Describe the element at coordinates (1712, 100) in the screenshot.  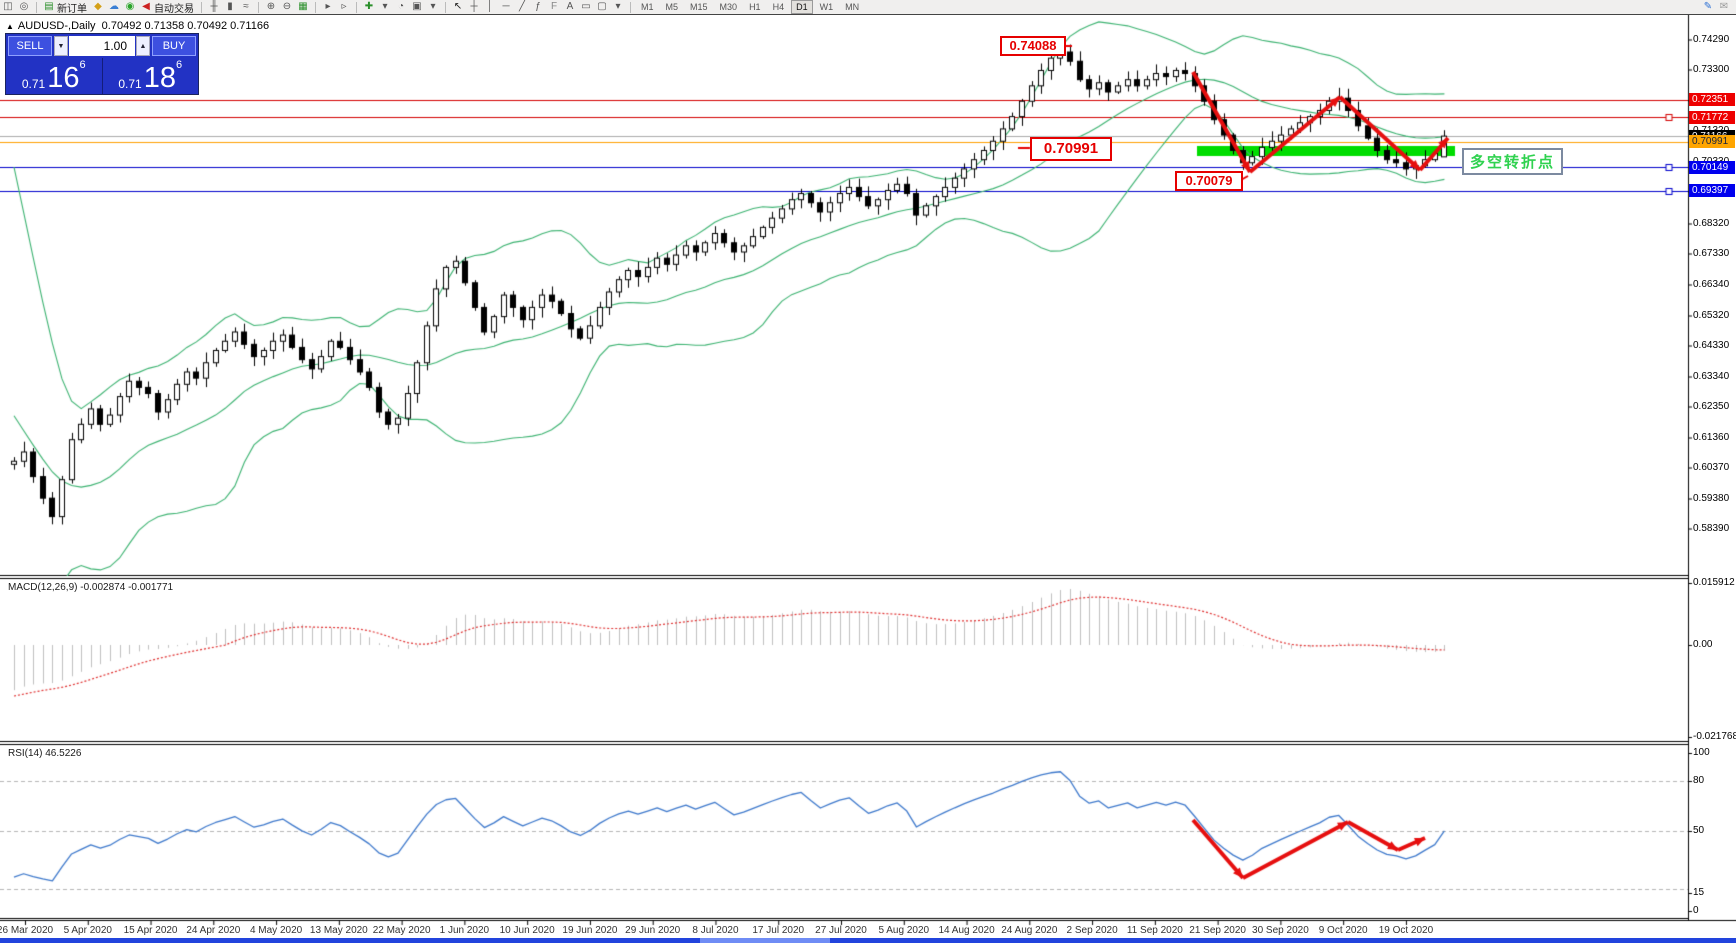
I see `line-price-label: 0.72351` at that location.